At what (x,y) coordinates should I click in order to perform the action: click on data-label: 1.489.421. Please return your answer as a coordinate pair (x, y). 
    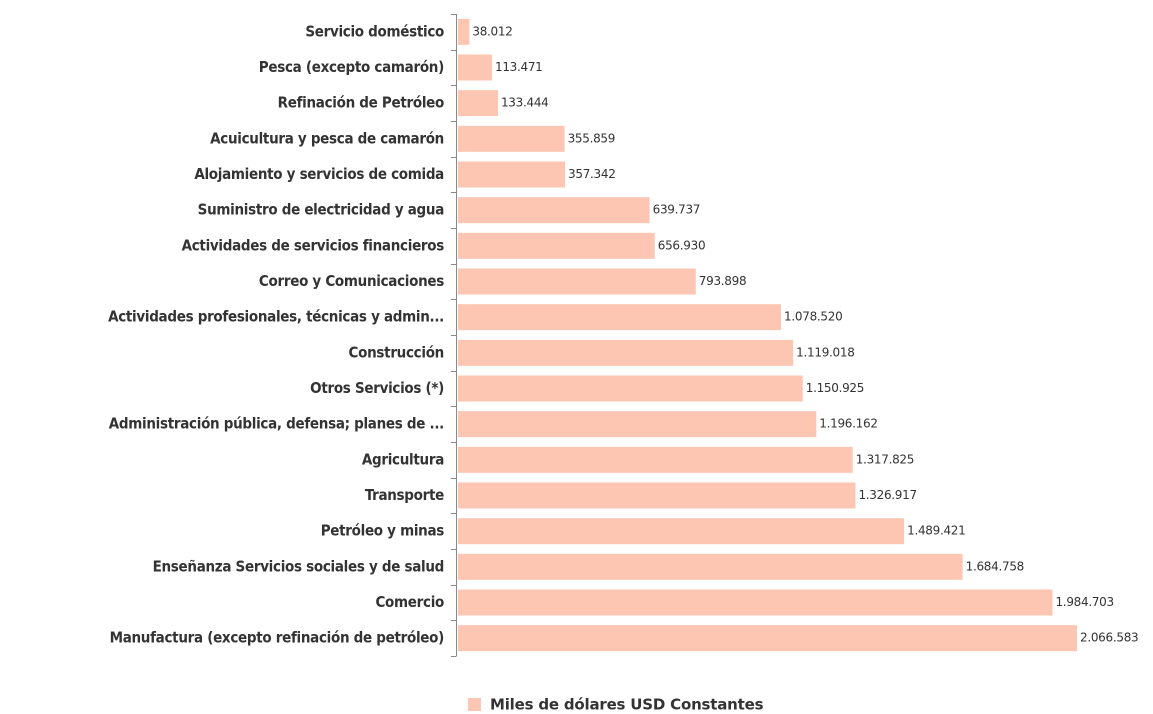
    Looking at the image, I should click on (936, 531).